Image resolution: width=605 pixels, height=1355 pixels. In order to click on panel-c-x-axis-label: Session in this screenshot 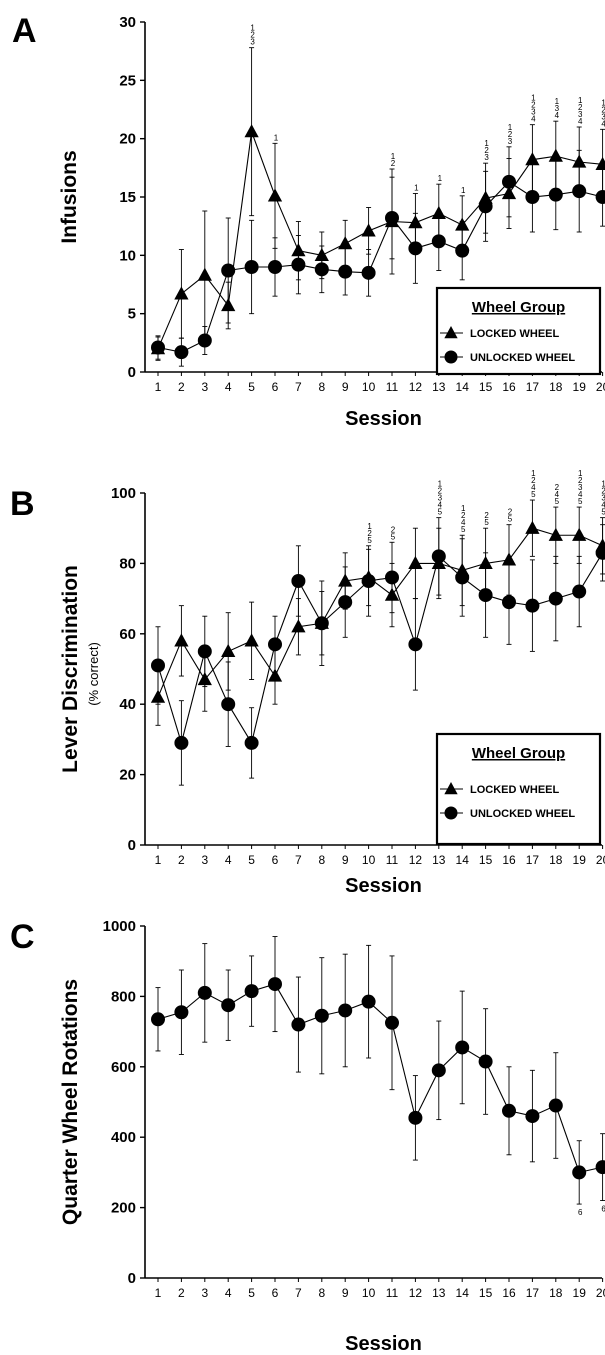, I will do `click(383, 1344)`.